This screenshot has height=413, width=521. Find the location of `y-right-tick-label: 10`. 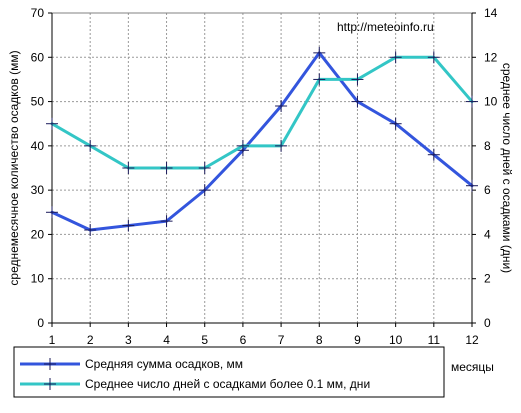

y-right-tick-label: 10 is located at coordinates (491, 102).